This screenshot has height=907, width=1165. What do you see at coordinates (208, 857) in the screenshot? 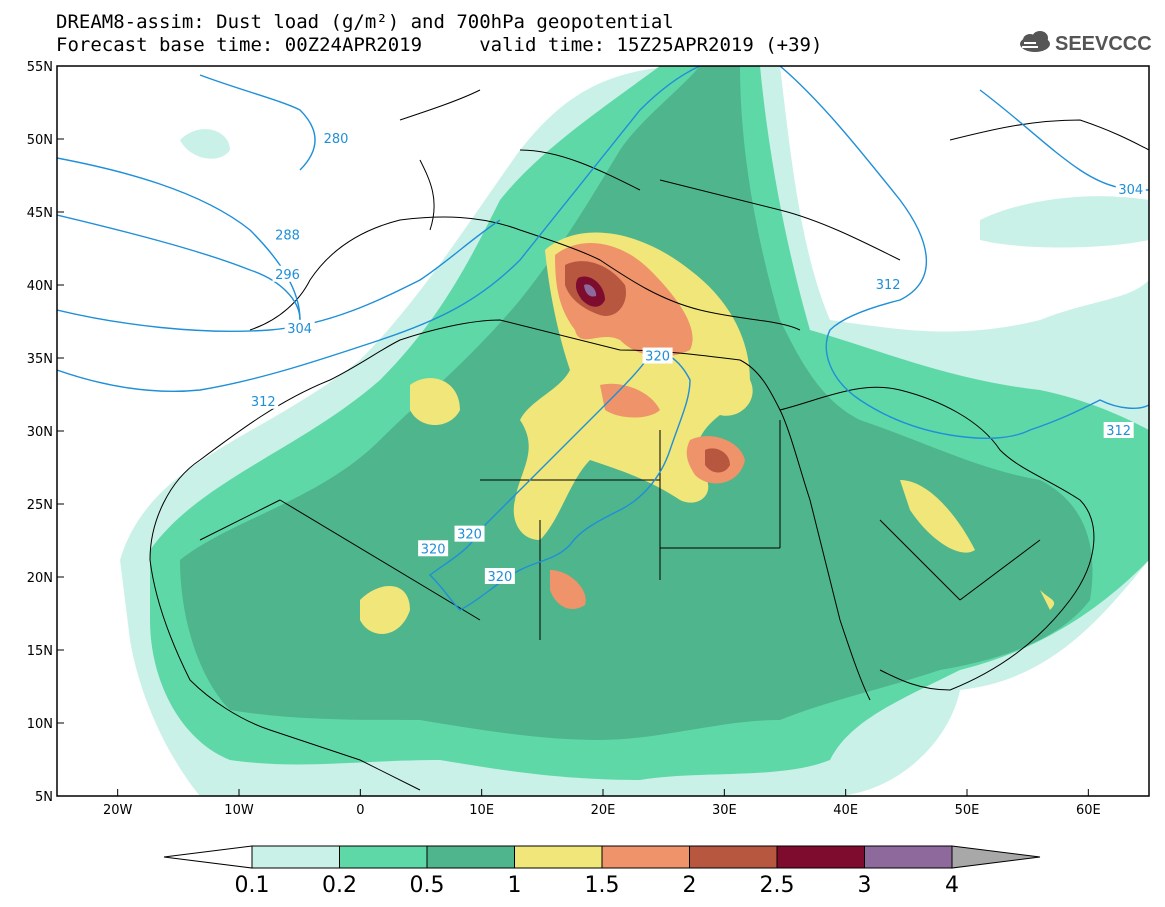
I see `colorbar-under-arrow` at bounding box center [208, 857].